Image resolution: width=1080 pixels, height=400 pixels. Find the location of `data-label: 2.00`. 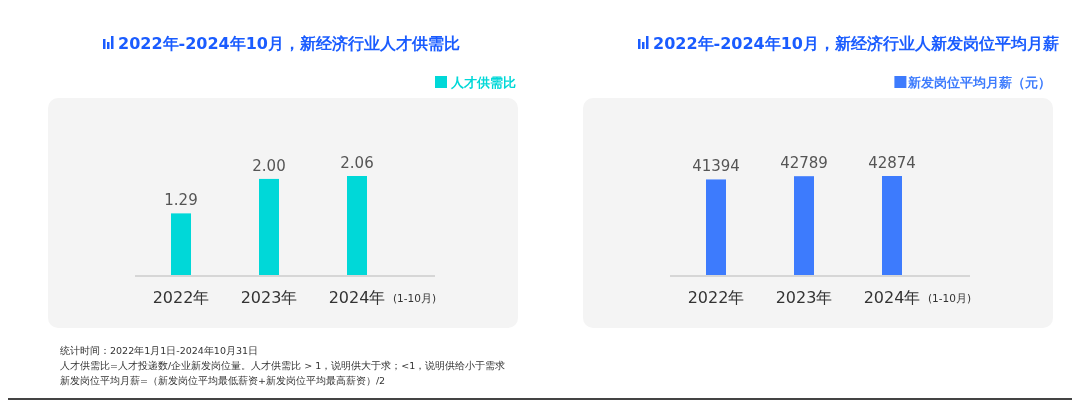

data-label: 2.00 is located at coordinates (269, 165).